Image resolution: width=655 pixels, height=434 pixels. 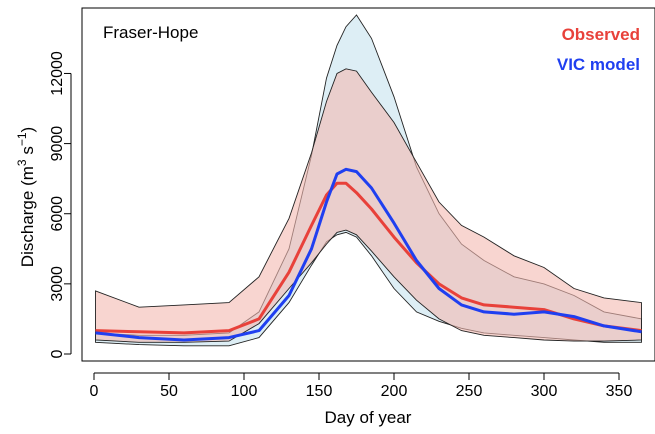 I want to click on x-tick-label: 0, so click(x=94, y=391).